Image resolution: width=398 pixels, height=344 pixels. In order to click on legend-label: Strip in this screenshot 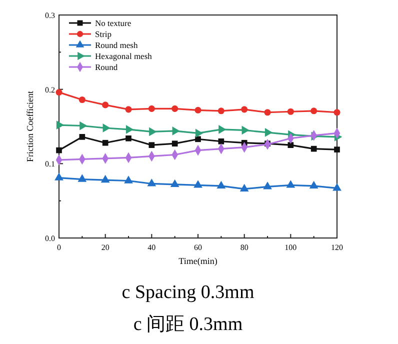, I will do `click(103, 34)`.